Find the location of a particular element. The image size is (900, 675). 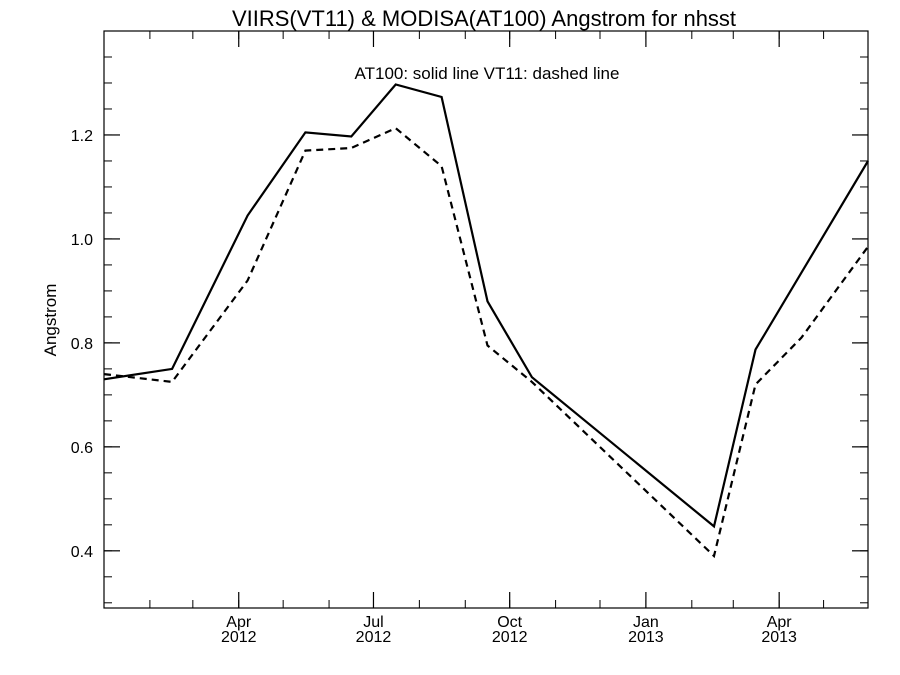

y-tick-label: 0.8 is located at coordinates (82, 344).